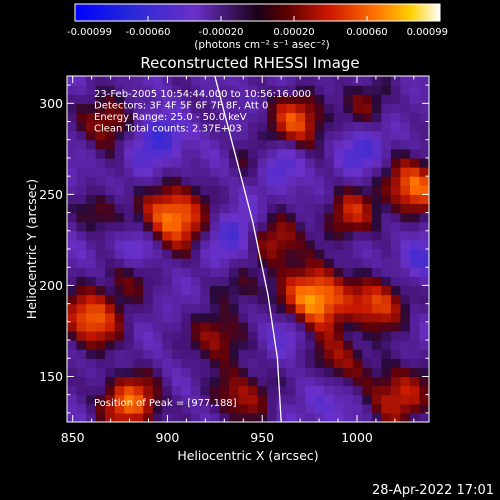 This screenshot has width=500, height=500. I want to click on annotation-line: Detectors: 3F 4F 5F 6F 7F 8F, Att 0, so click(181, 106).